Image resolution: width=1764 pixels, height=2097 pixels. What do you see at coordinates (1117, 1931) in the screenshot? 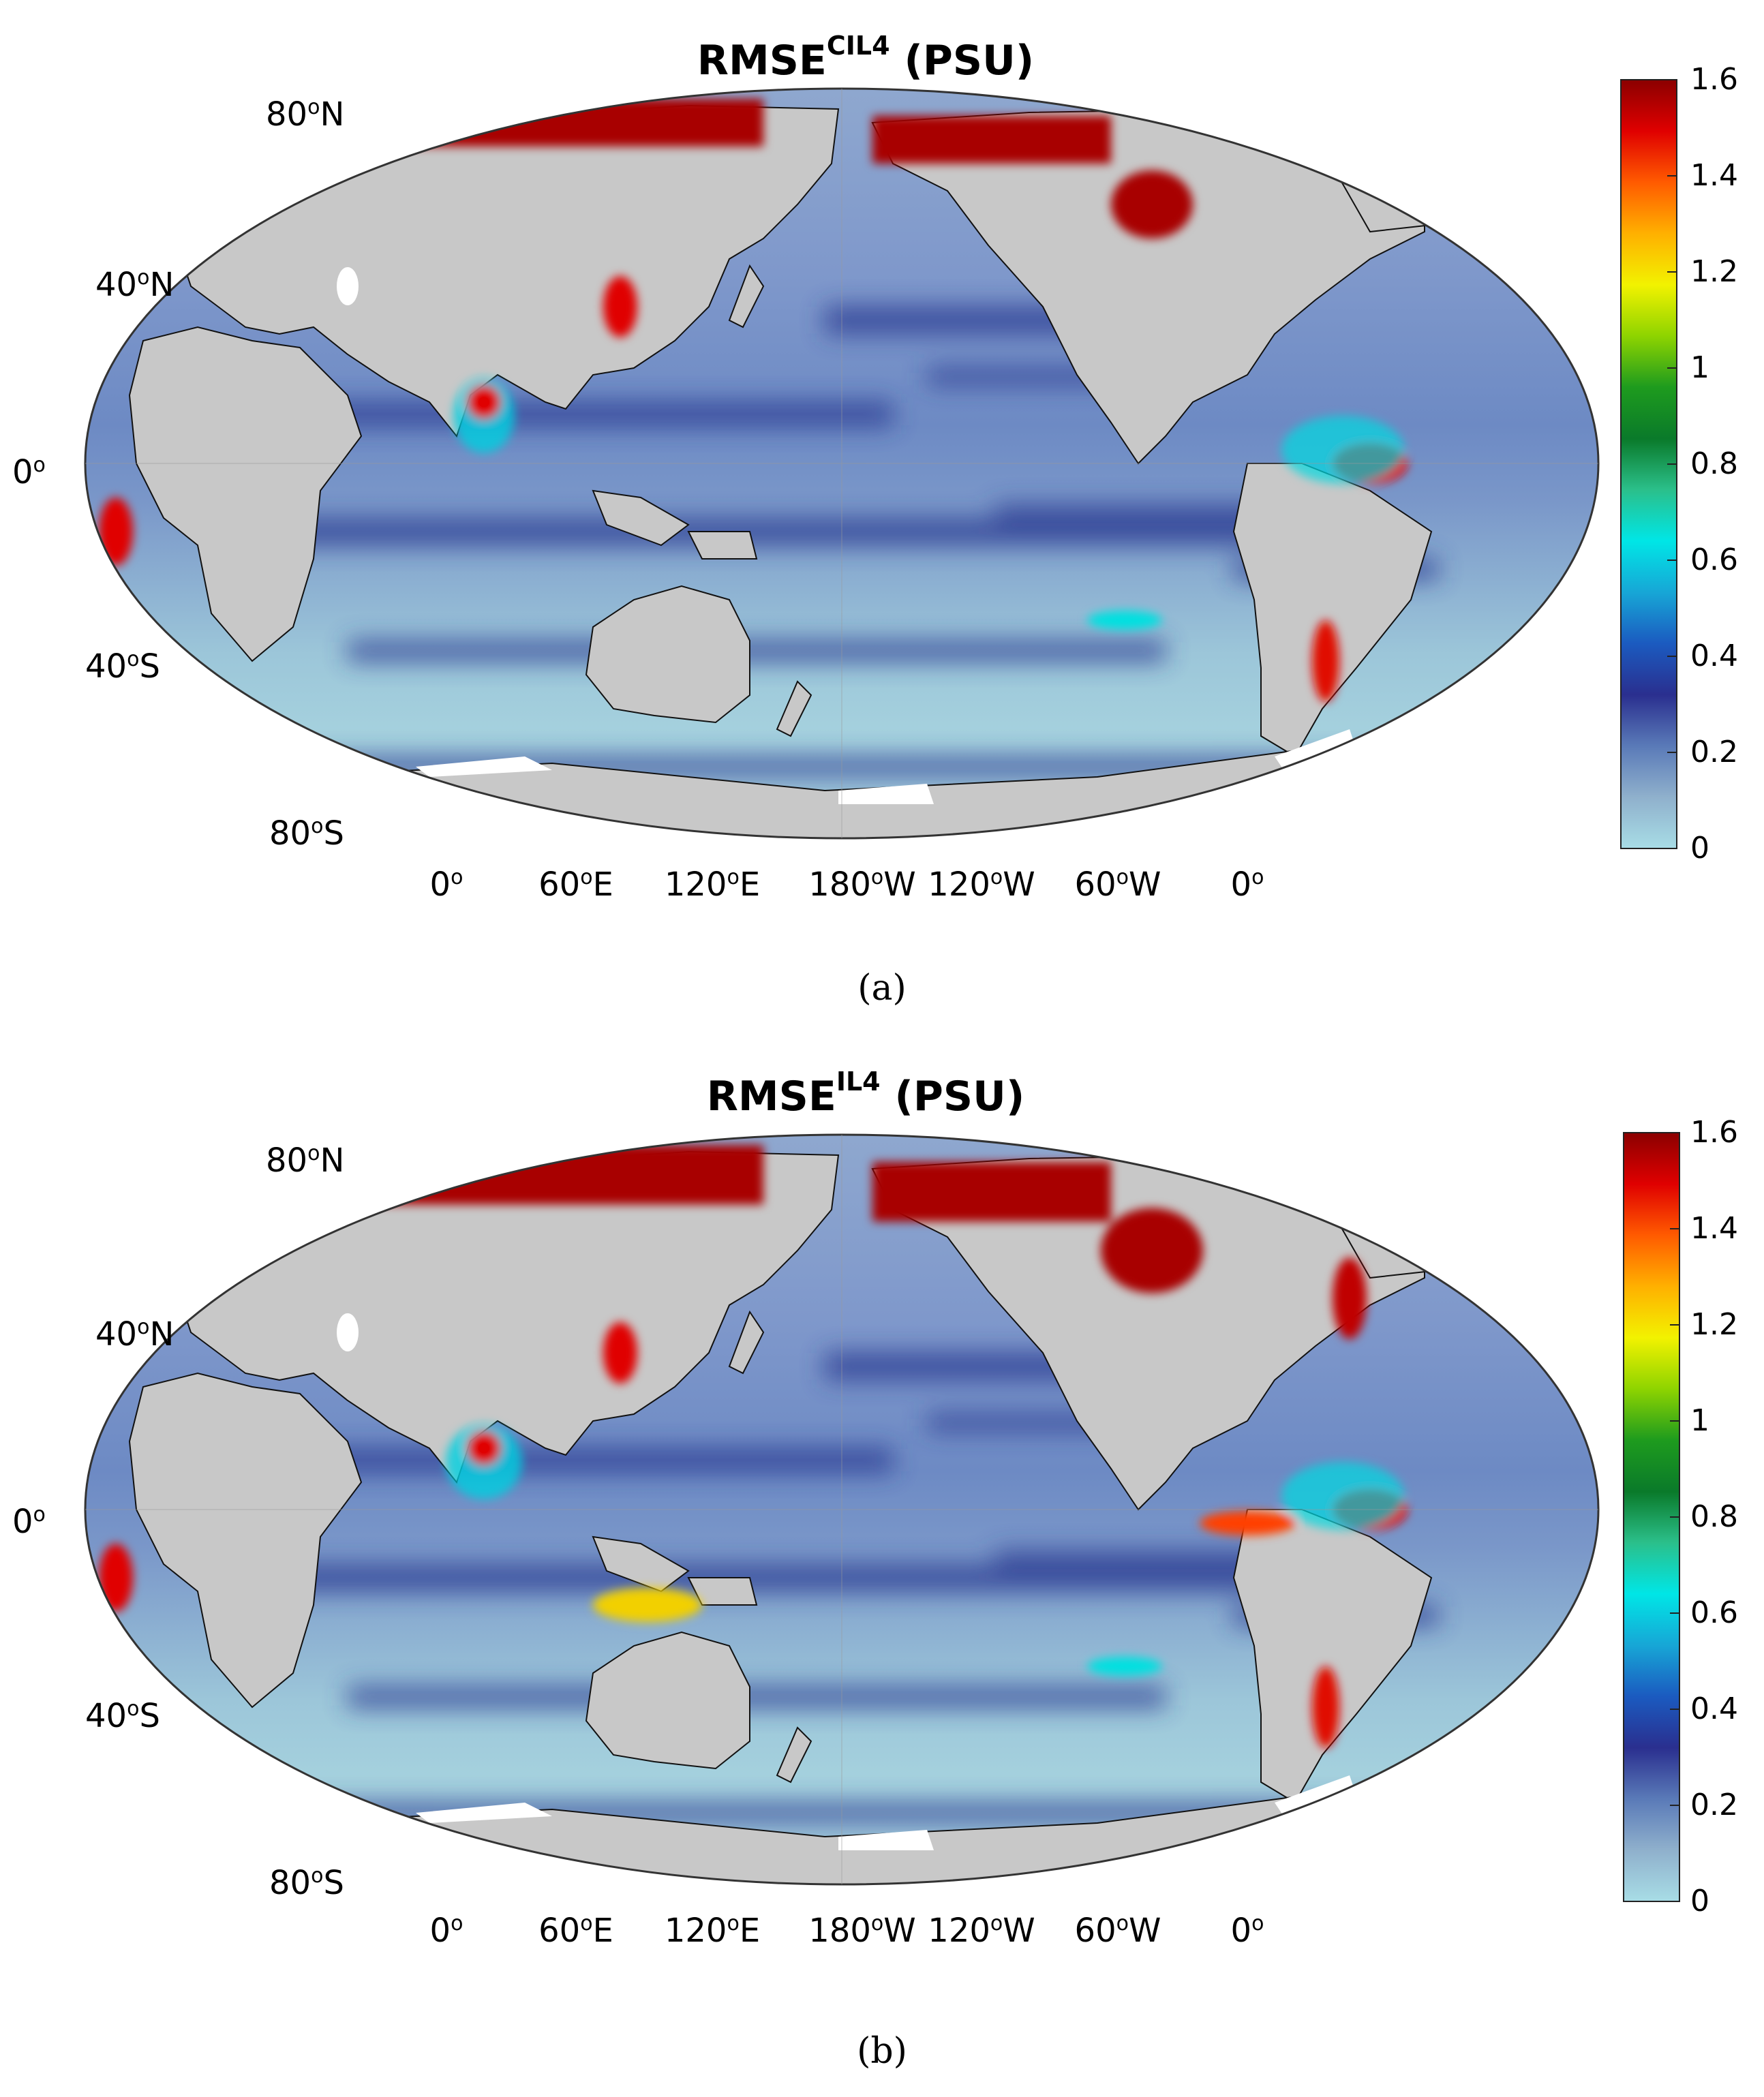
I see `lon-label-60w: 60oW` at bounding box center [1117, 1931].